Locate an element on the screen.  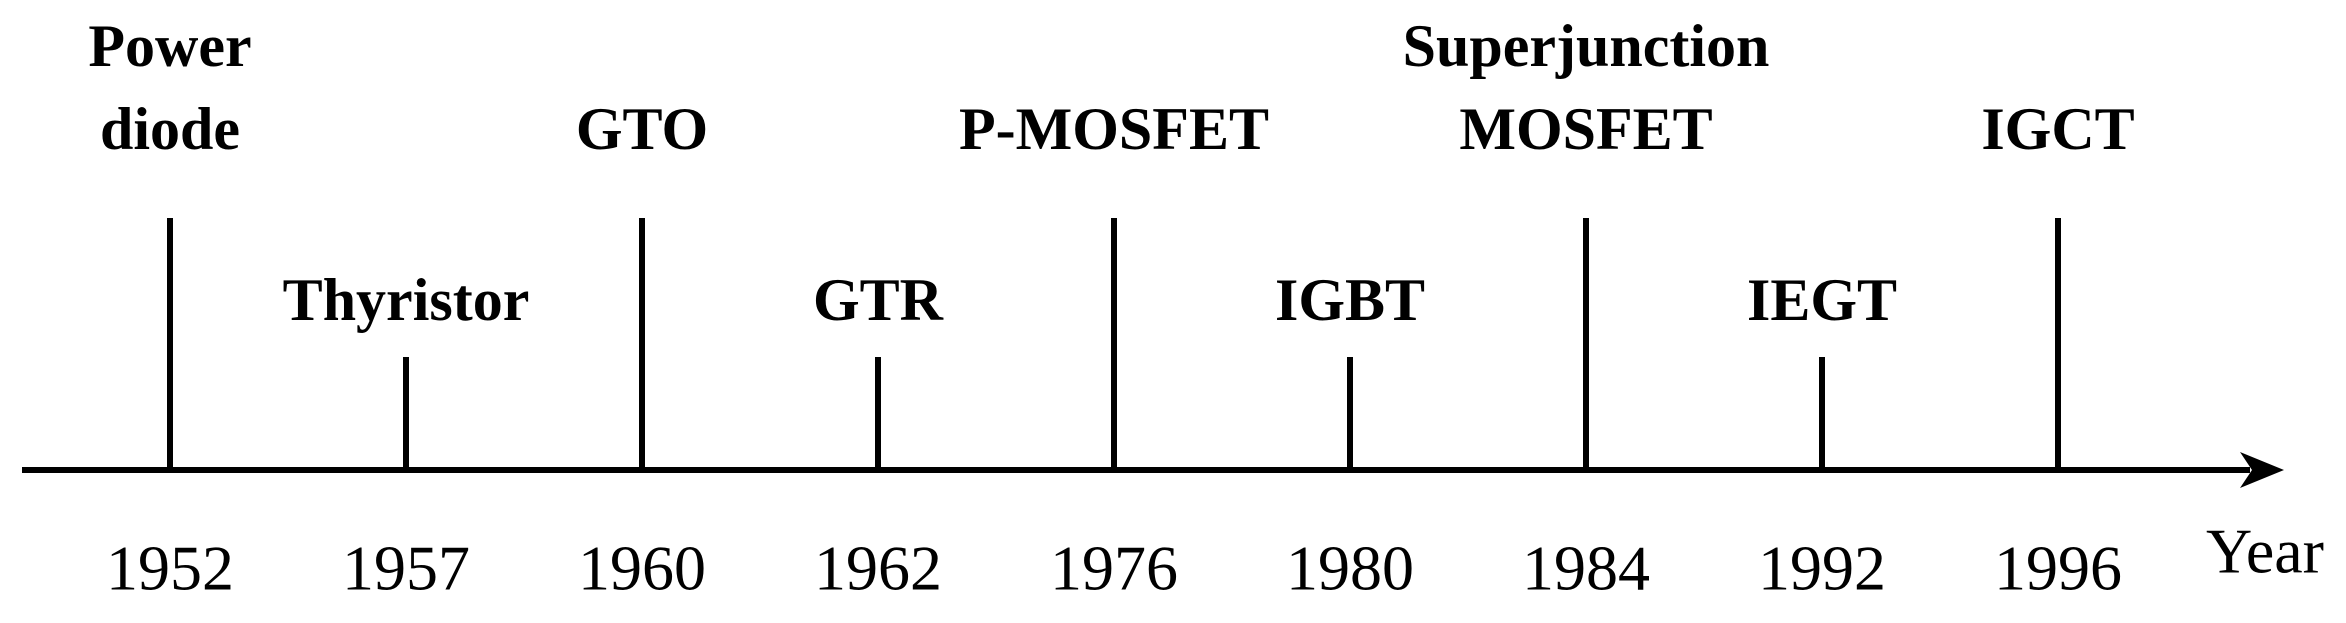
axis-arrow is located at coordinates (2262, 470).